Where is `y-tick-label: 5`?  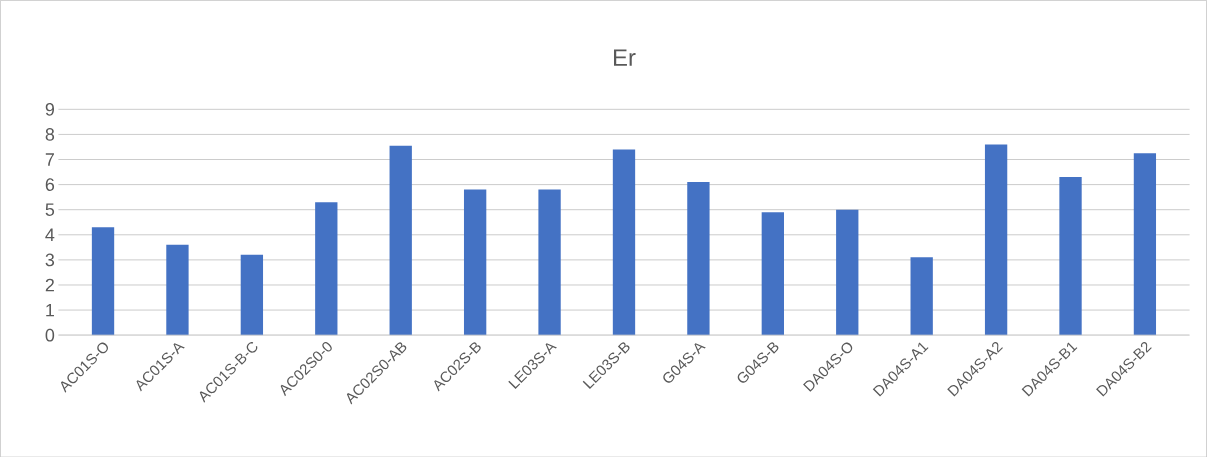 y-tick-label: 5 is located at coordinates (50, 209).